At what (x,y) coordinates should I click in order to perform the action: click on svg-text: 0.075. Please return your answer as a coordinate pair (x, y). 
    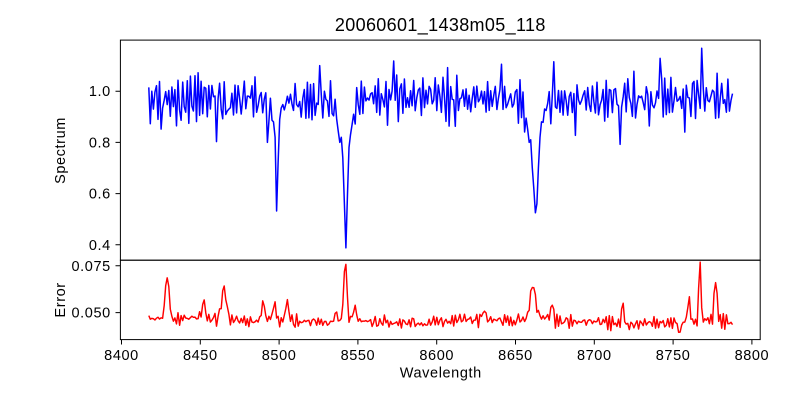
    Looking at the image, I should click on (91, 267).